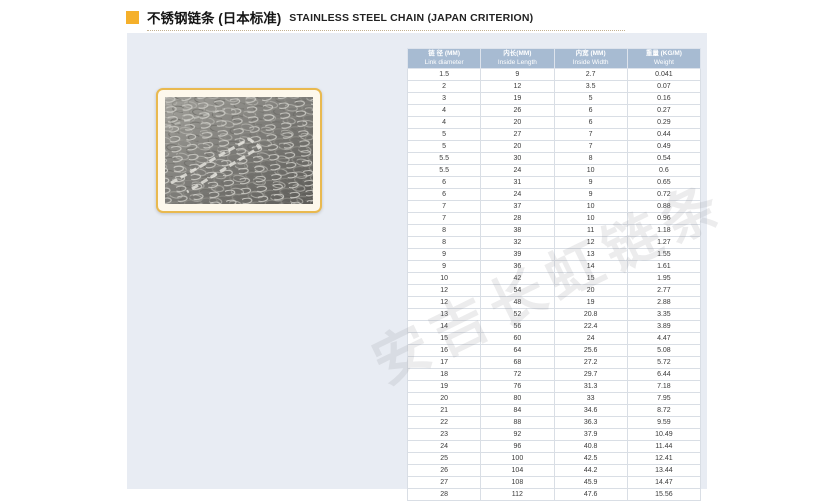 The width and height of the screenshot is (830, 501). What do you see at coordinates (554, 482) in the screenshot?
I see `table-row: 27 108 45.9 14.47` at bounding box center [554, 482].